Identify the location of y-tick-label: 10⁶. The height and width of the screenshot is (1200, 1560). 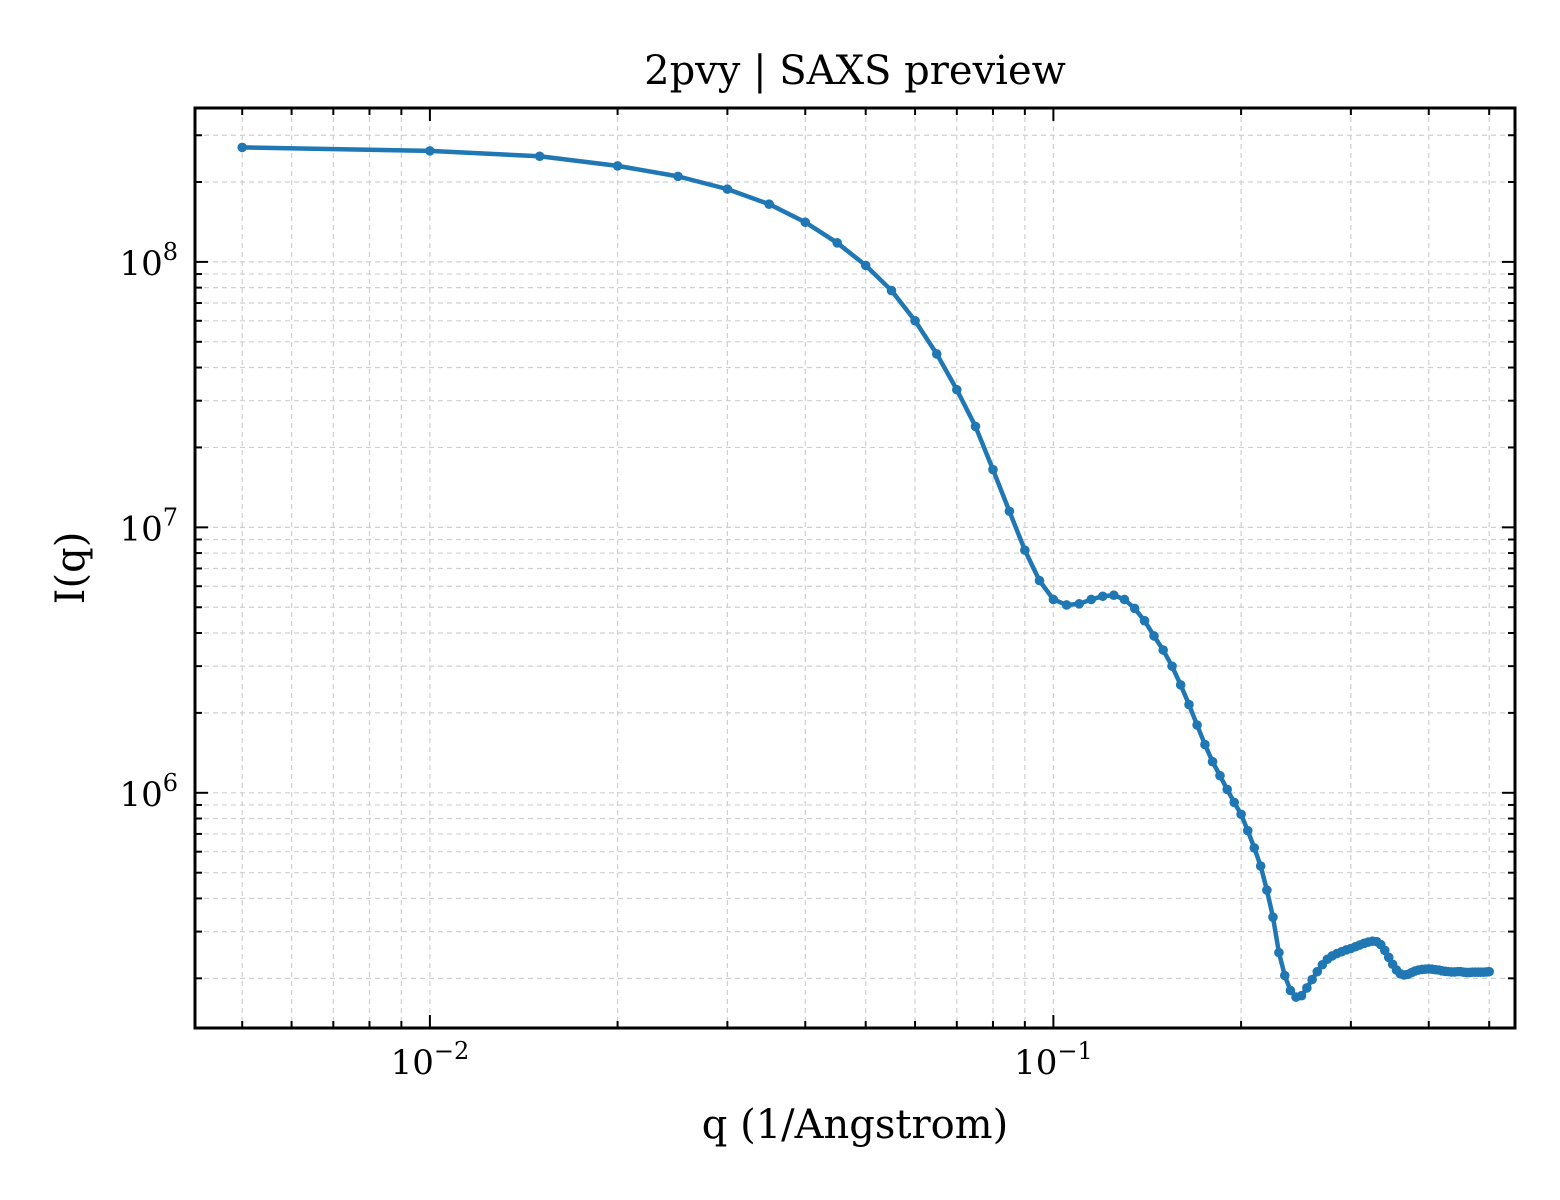
(148, 792).